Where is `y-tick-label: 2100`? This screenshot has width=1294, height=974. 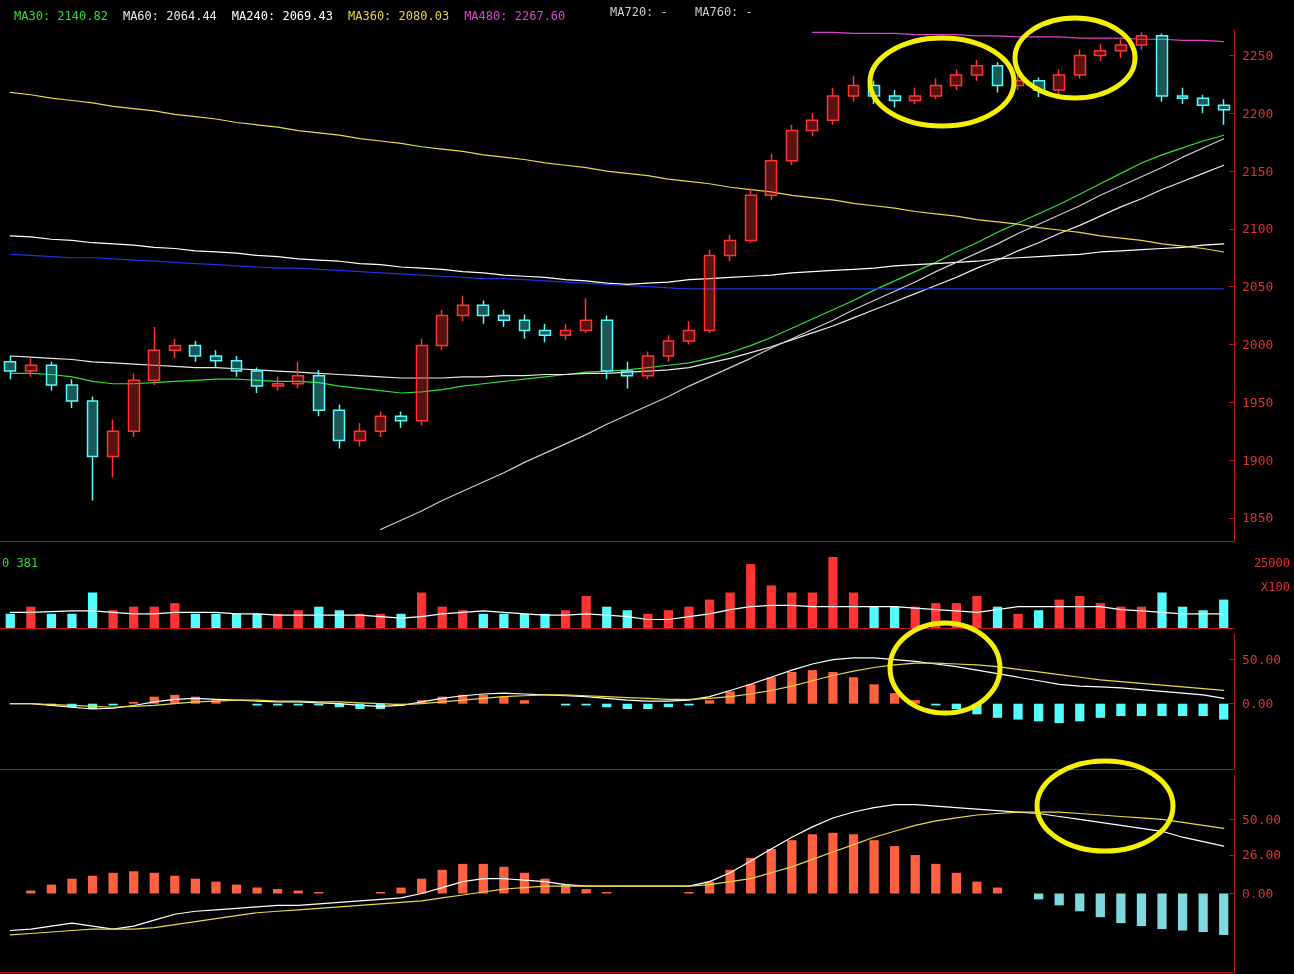
y-tick-label: 2100 is located at coordinates (1258, 229).